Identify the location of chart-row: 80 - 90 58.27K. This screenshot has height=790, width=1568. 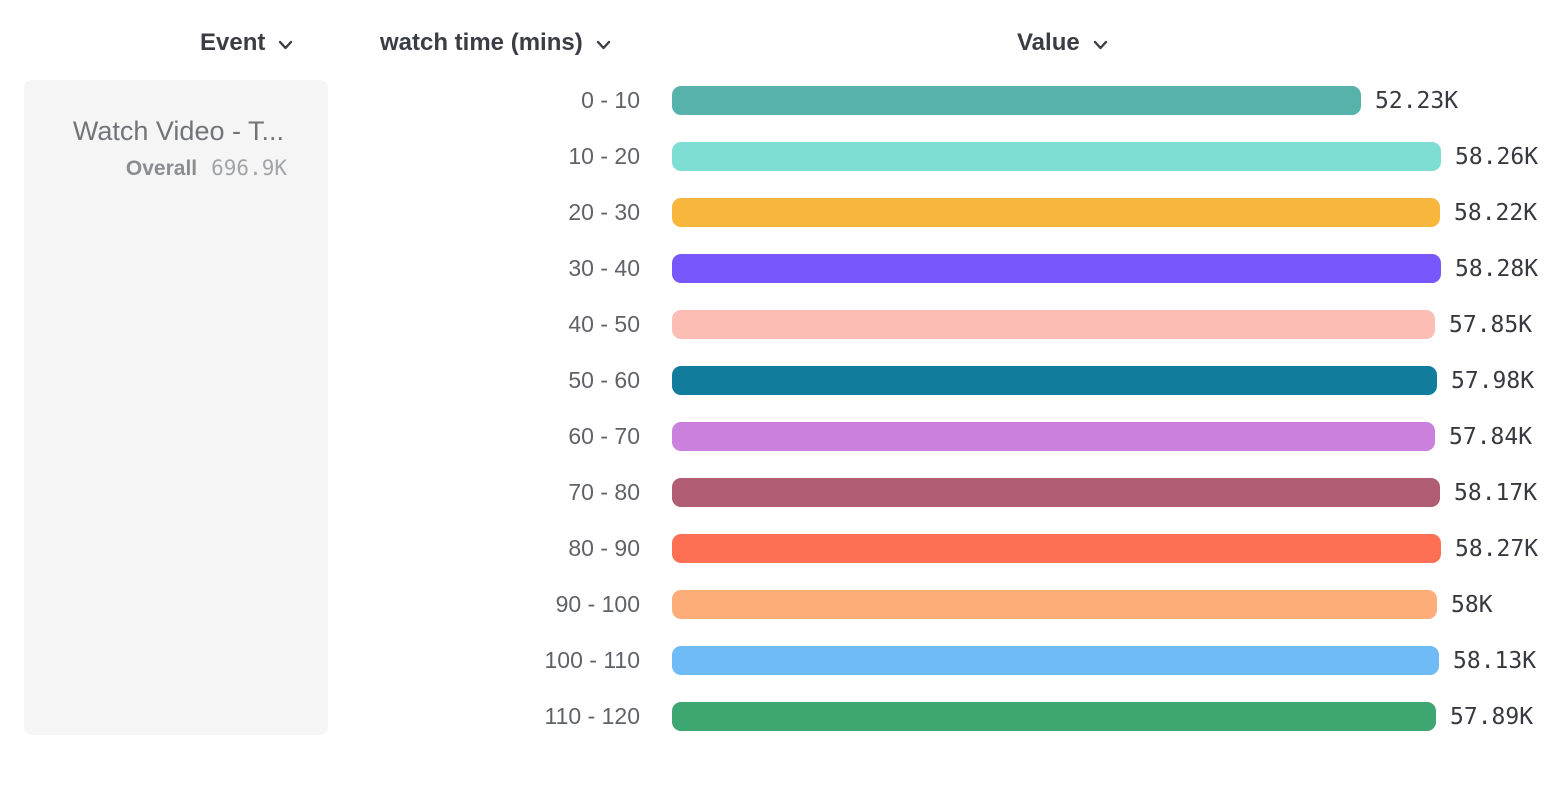
(784, 548).